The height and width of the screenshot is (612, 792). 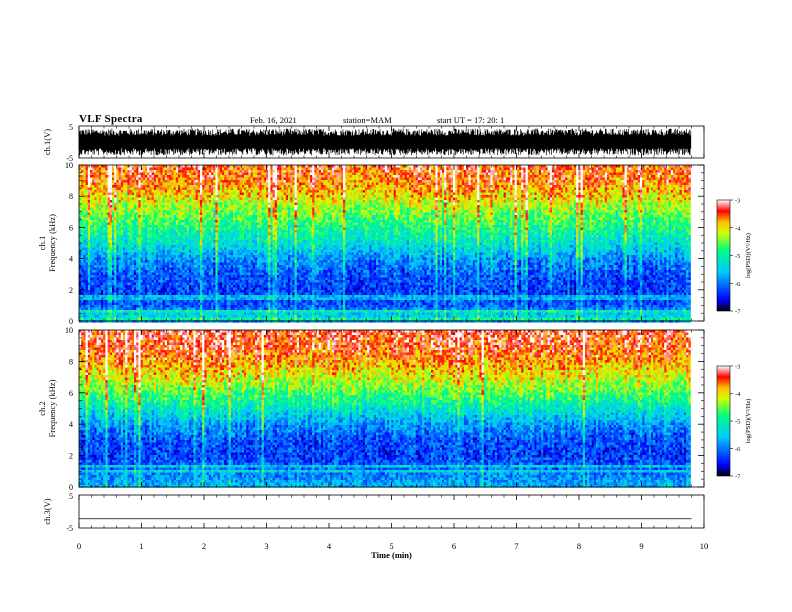 I want to click on station-label: station=MAM, so click(x=367, y=120).